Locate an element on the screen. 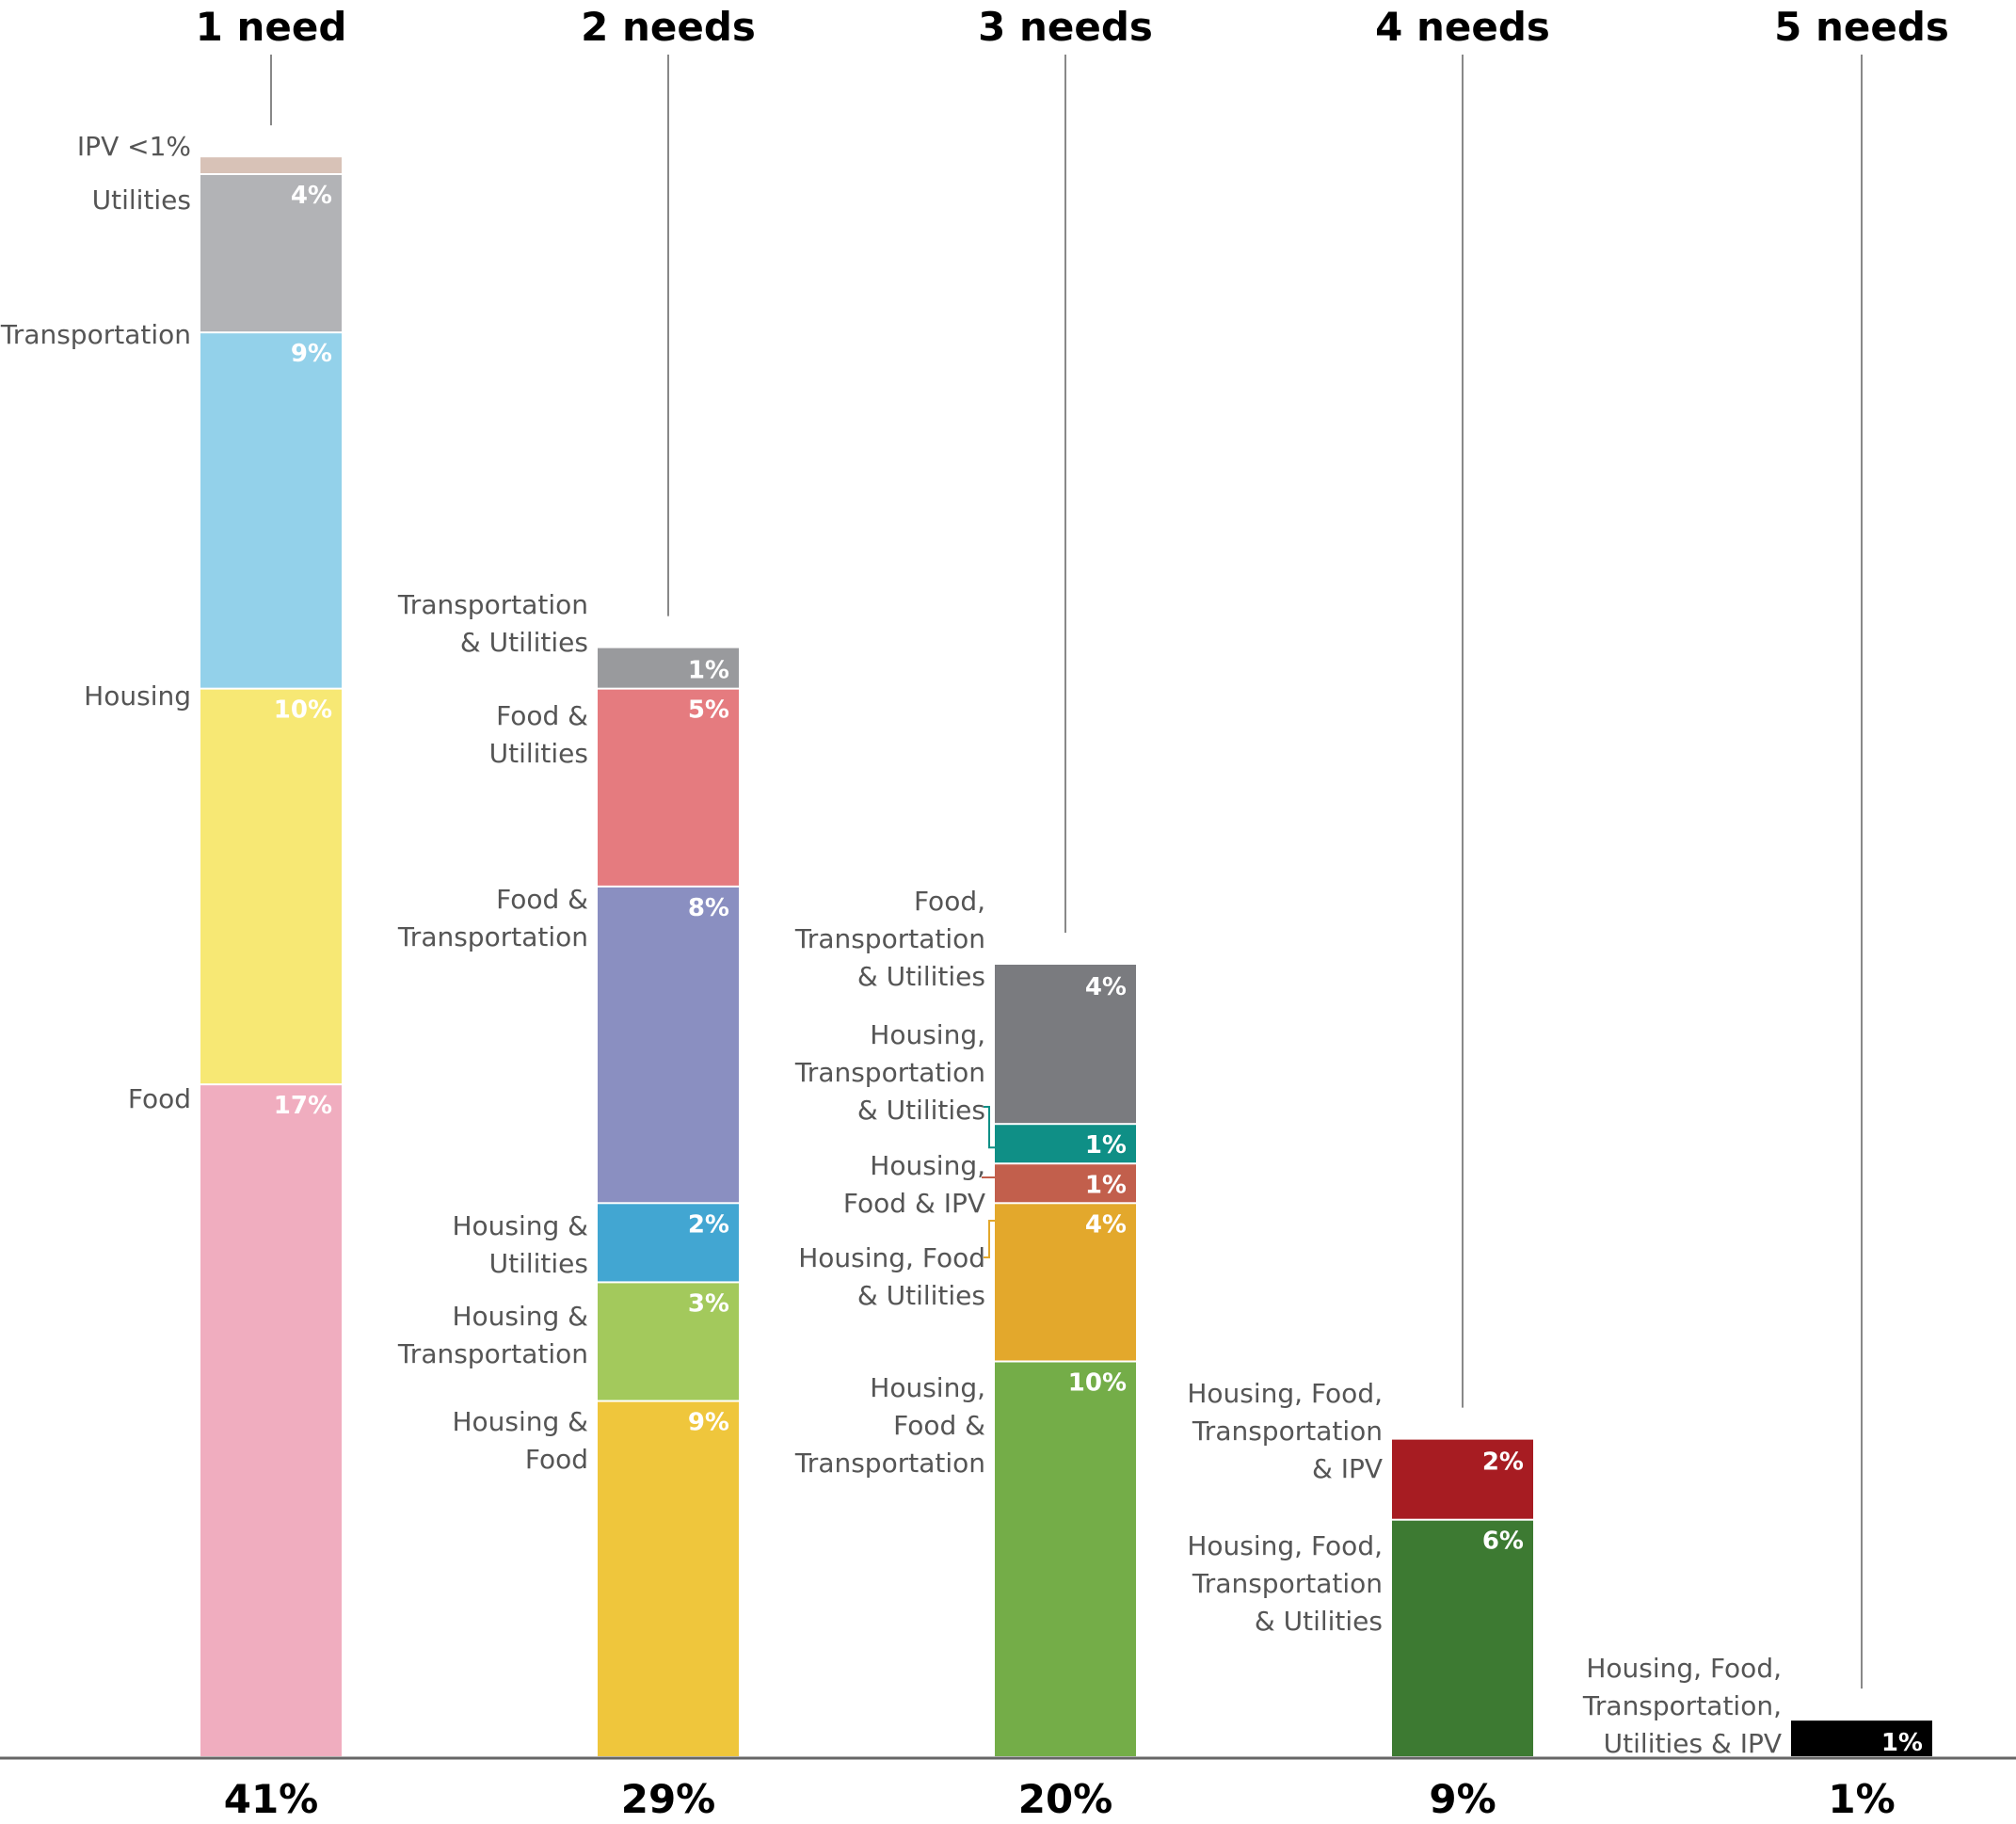 The width and height of the screenshot is (2016, 1824). segment-category-label: Food & Utilities is located at coordinates (538, 734).